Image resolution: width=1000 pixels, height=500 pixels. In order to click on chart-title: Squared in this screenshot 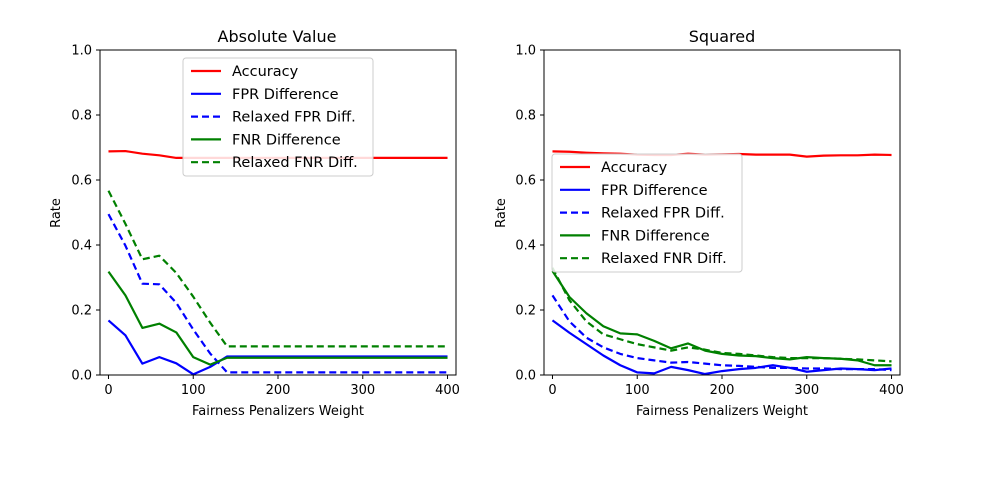, I will do `click(722, 36)`.